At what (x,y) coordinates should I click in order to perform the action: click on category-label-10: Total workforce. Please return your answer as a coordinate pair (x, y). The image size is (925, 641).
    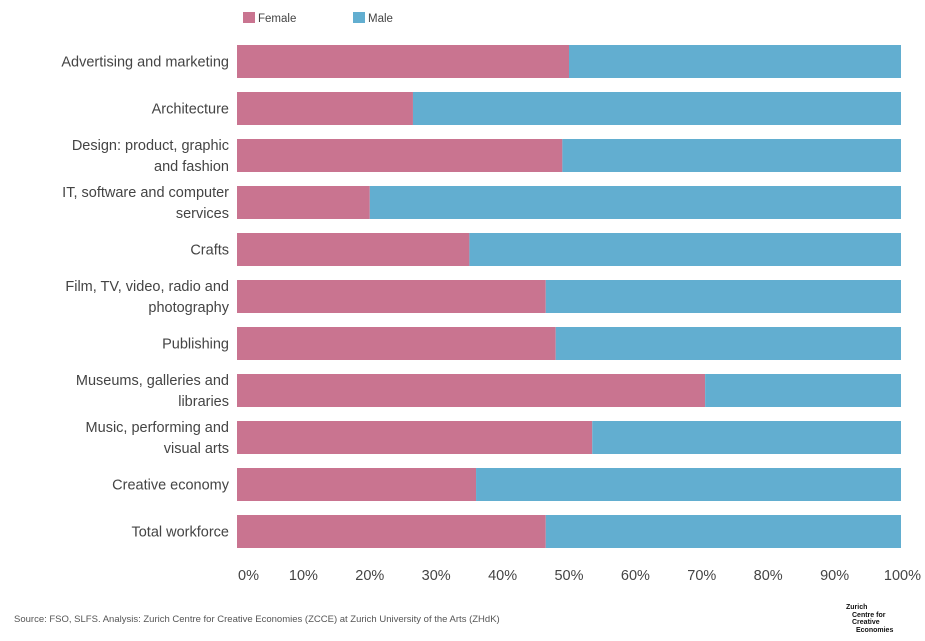
    Looking at the image, I should click on (180, 533).